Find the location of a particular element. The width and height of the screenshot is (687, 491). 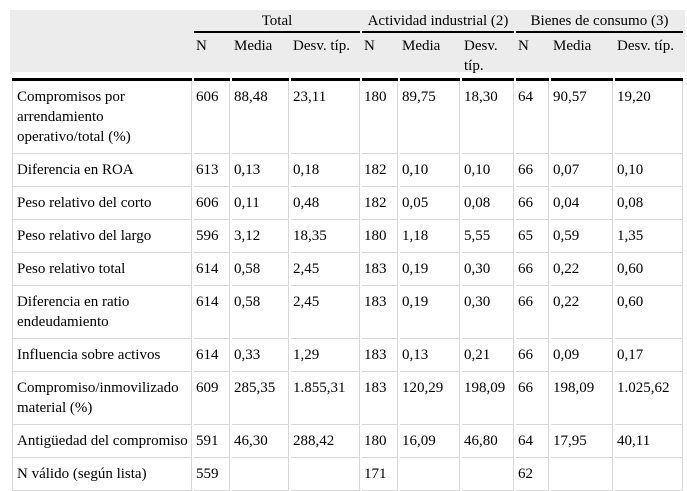

column-header-media-total: Media is located at coordinates (260, 57).